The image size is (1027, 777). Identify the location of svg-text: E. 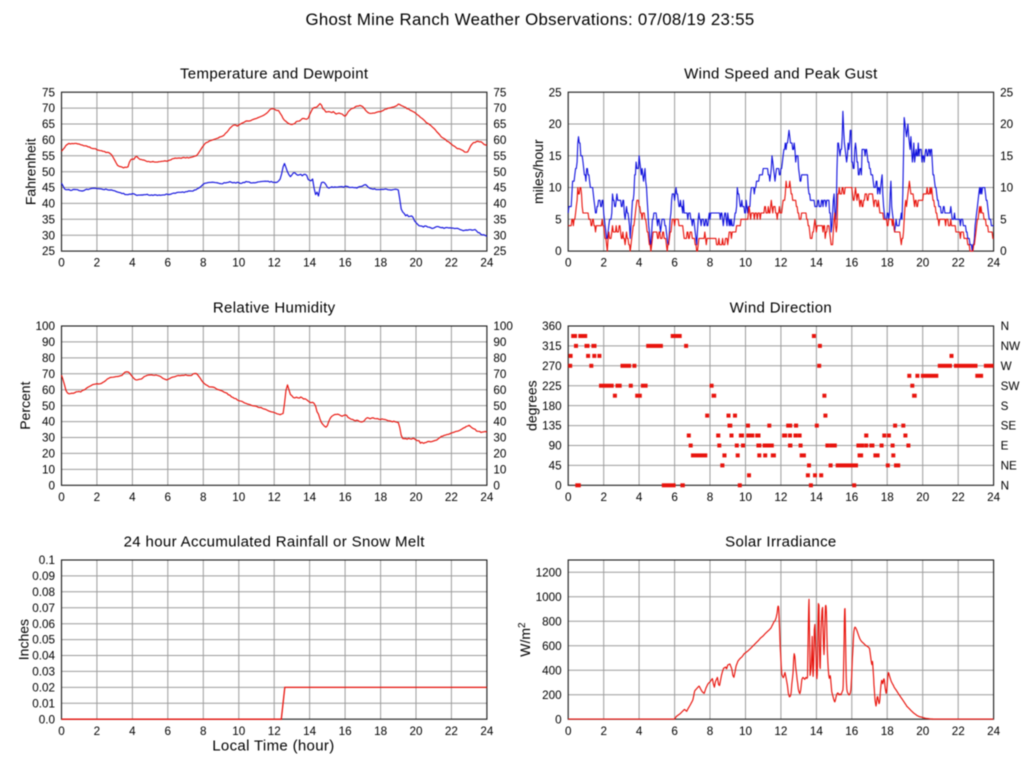
(1005, 446).